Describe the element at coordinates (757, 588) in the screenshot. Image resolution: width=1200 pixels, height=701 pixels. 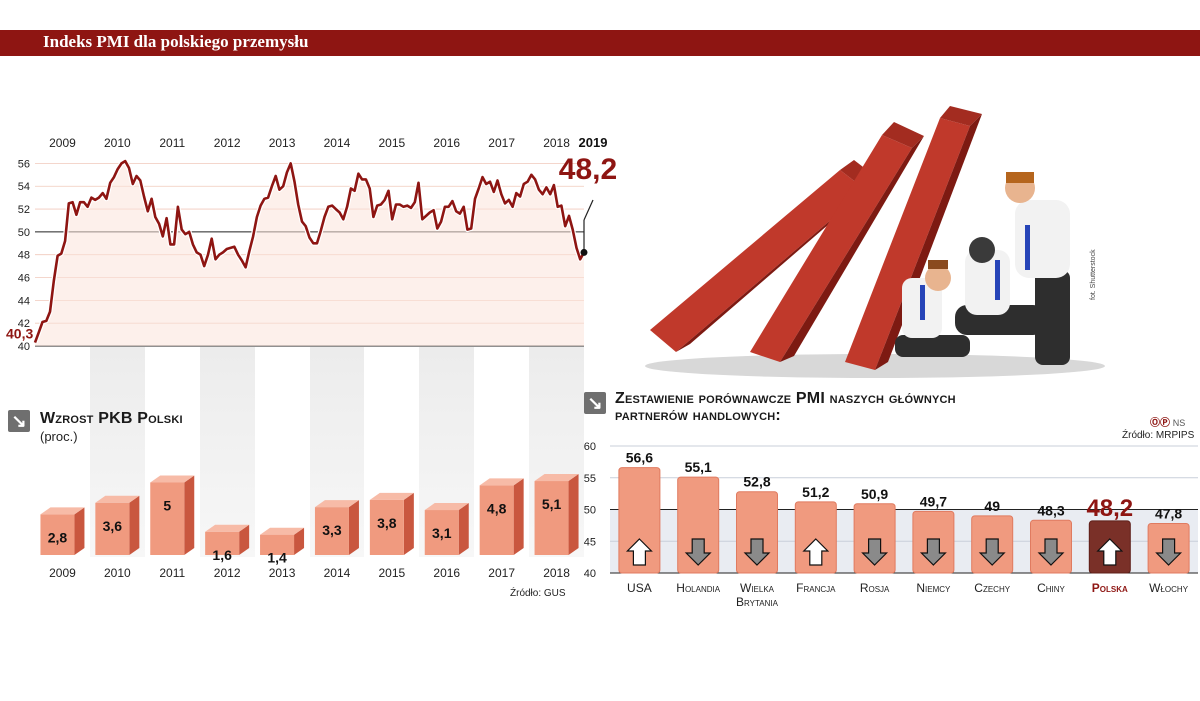
I see `country-label: Wielka` at that location.